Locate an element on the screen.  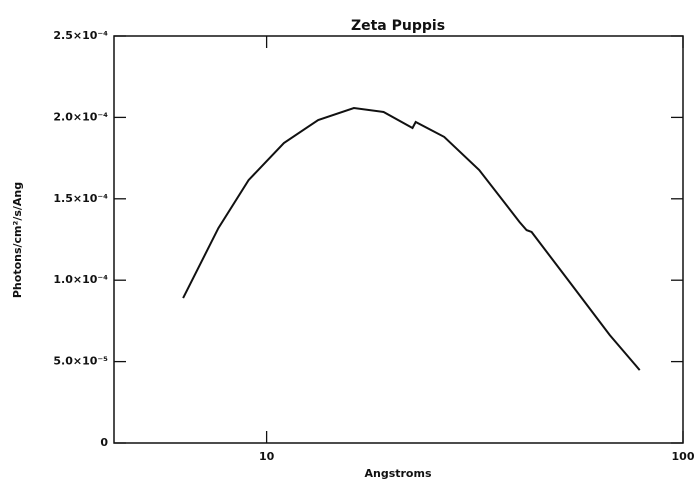
y-axis-label: Photons/cm²/s/Ang is located at coordinates (17, 240).